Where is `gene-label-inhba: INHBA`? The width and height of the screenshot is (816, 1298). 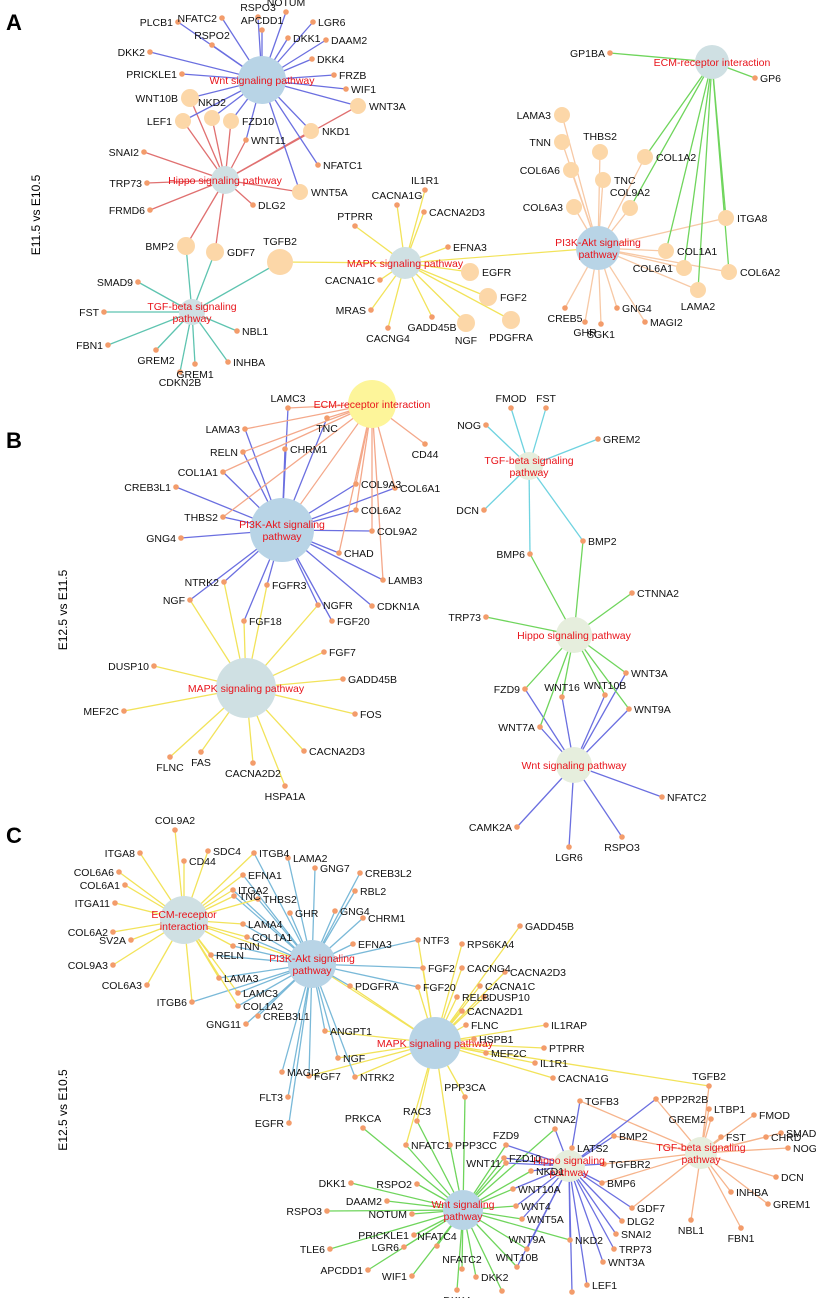 gene-label-inhba: INHBA is located at coordinates (249, 363).